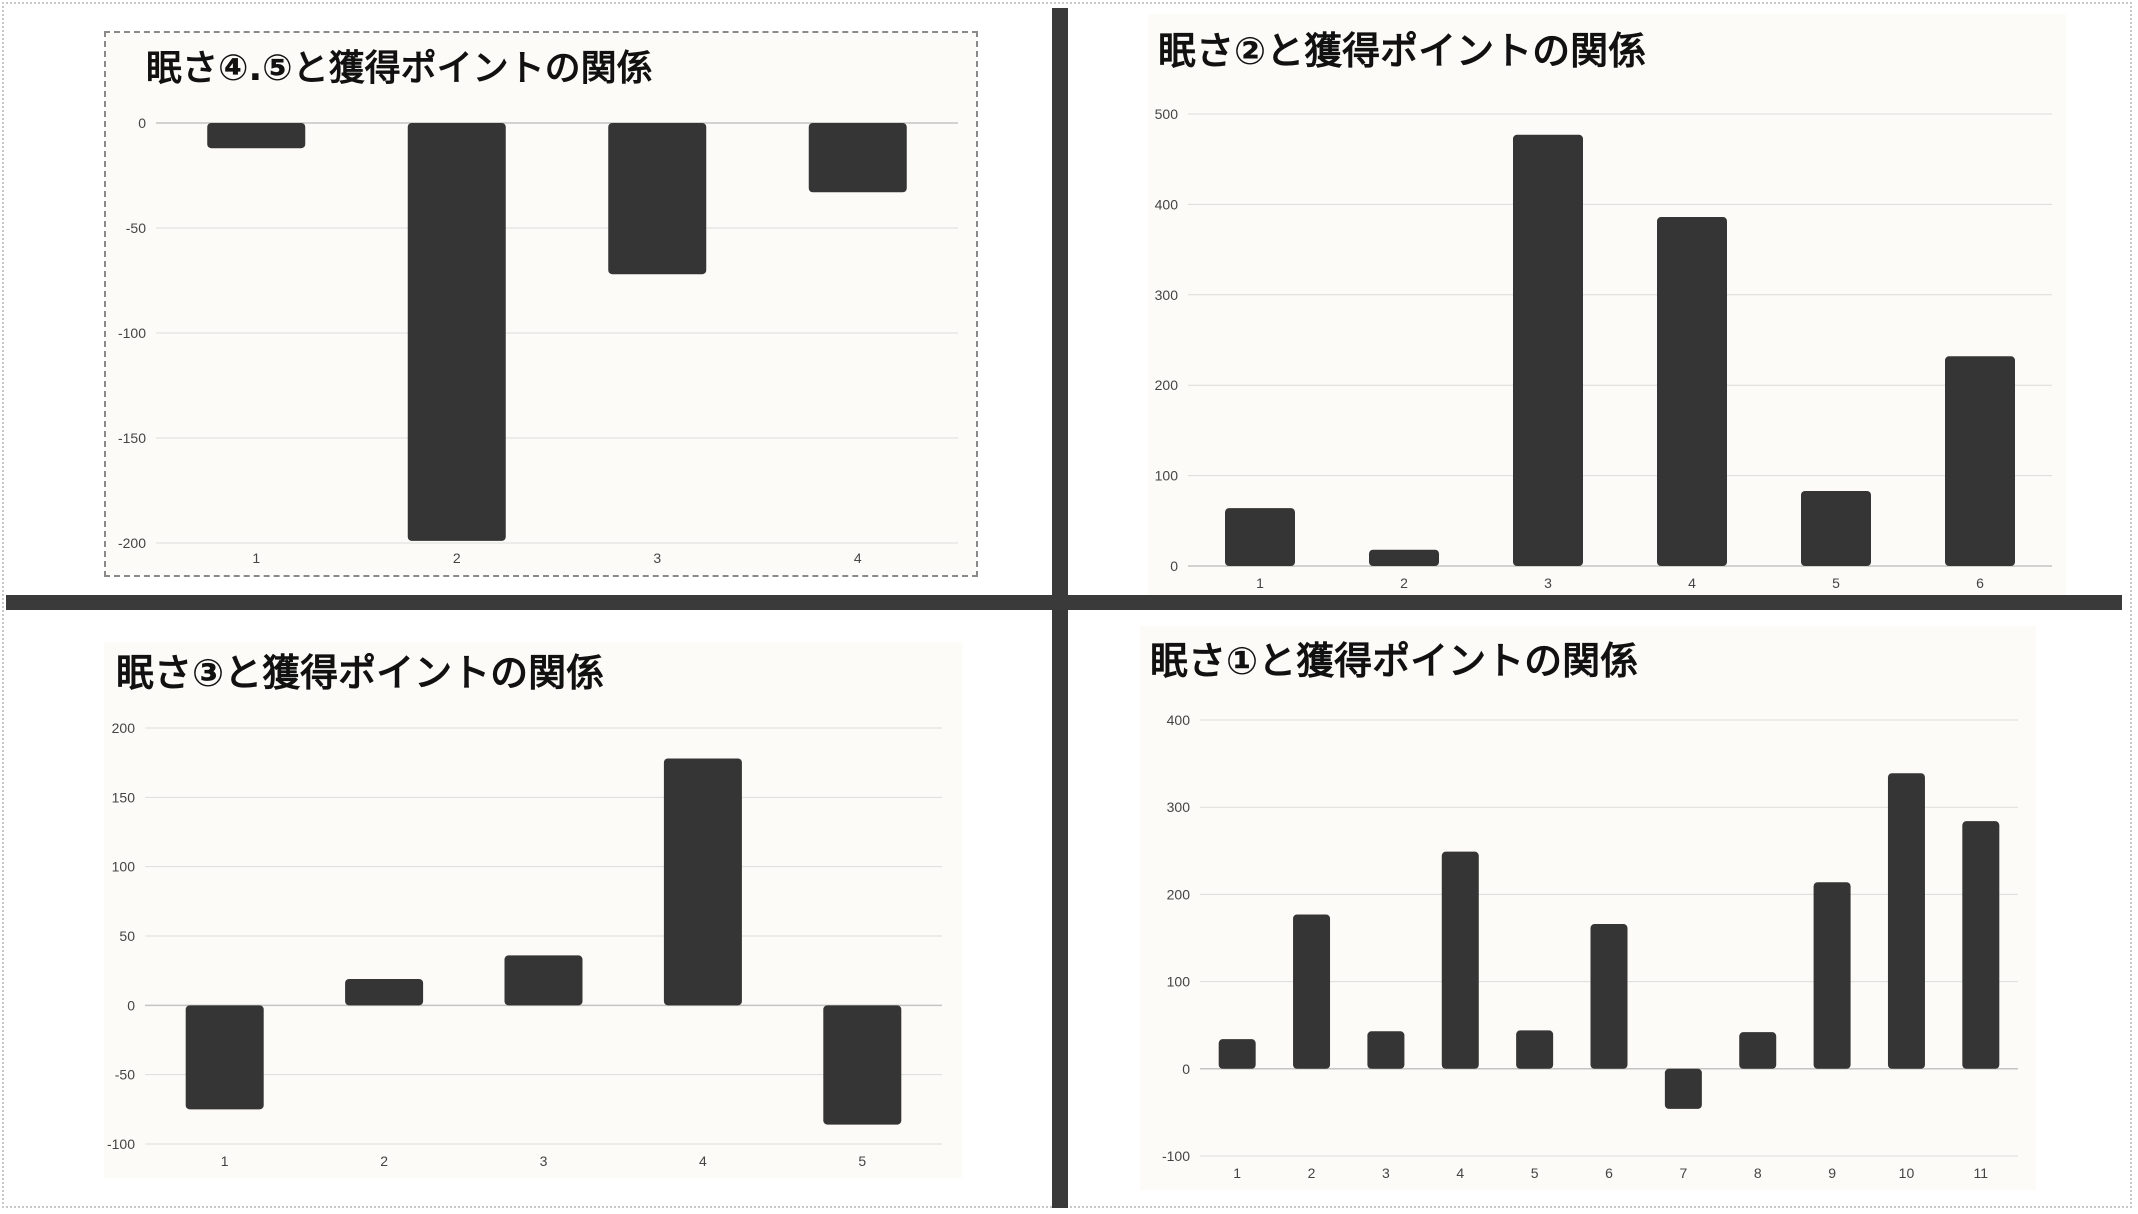 The width and height of the screenshot is (2138, 1214). Describe the element at coordinates (127, 936) in the screenshot. I see `y-tick-label: 50` at that location.